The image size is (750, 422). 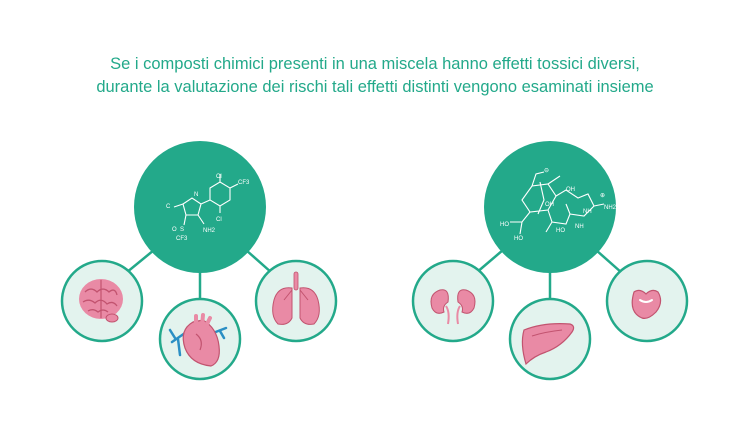 I want to click on molecule-right, so click(x=557, y=203).